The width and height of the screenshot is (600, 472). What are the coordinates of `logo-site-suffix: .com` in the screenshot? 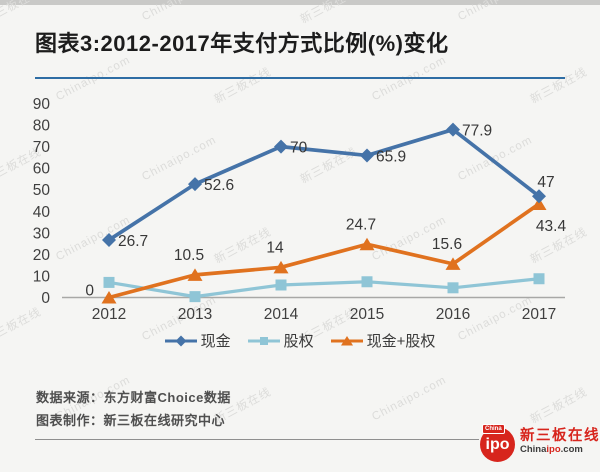 It's located at (571, 449).